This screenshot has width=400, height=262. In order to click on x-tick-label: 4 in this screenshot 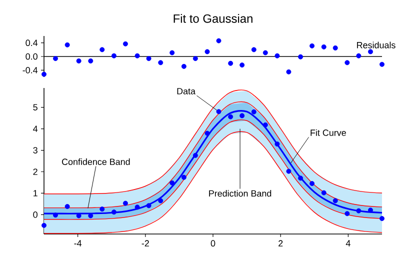, I will do `click(348, 243)`.